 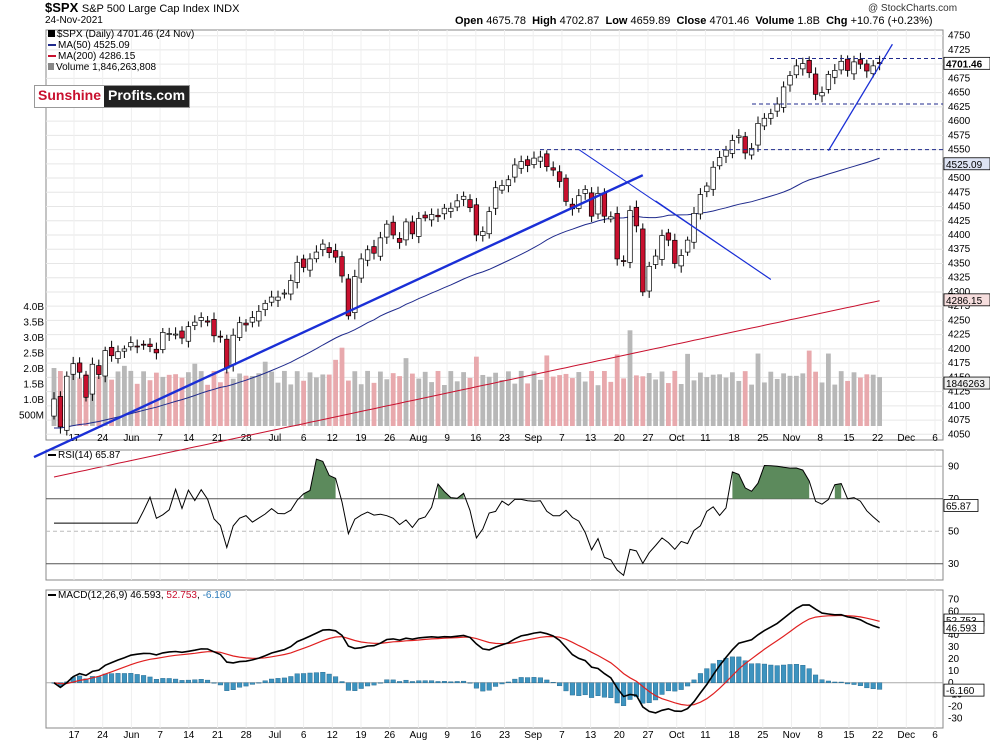 What do you see at coordinates (51, 33) in the screenshot?
I see `candle-icon` at bounding box center [51, 33].